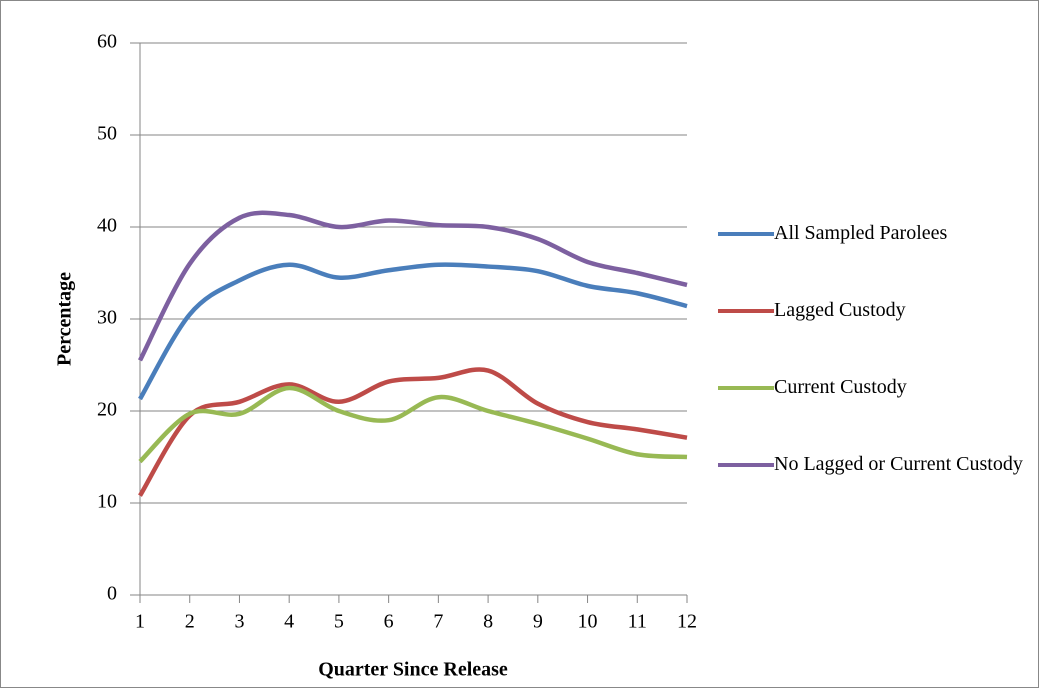  Describe the element at coordinates (289, 622) in the screenshot. I see `x-tick-label: 4` at that location.